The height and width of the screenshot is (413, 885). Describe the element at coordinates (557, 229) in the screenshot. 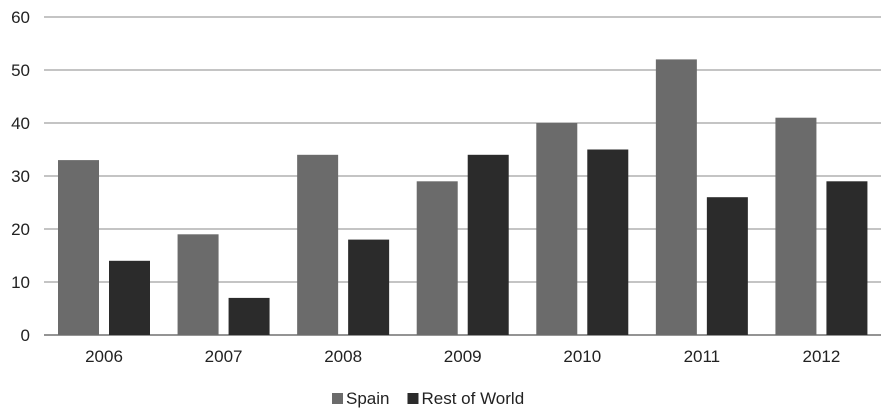

I see `bar-spain-2010` at that location.